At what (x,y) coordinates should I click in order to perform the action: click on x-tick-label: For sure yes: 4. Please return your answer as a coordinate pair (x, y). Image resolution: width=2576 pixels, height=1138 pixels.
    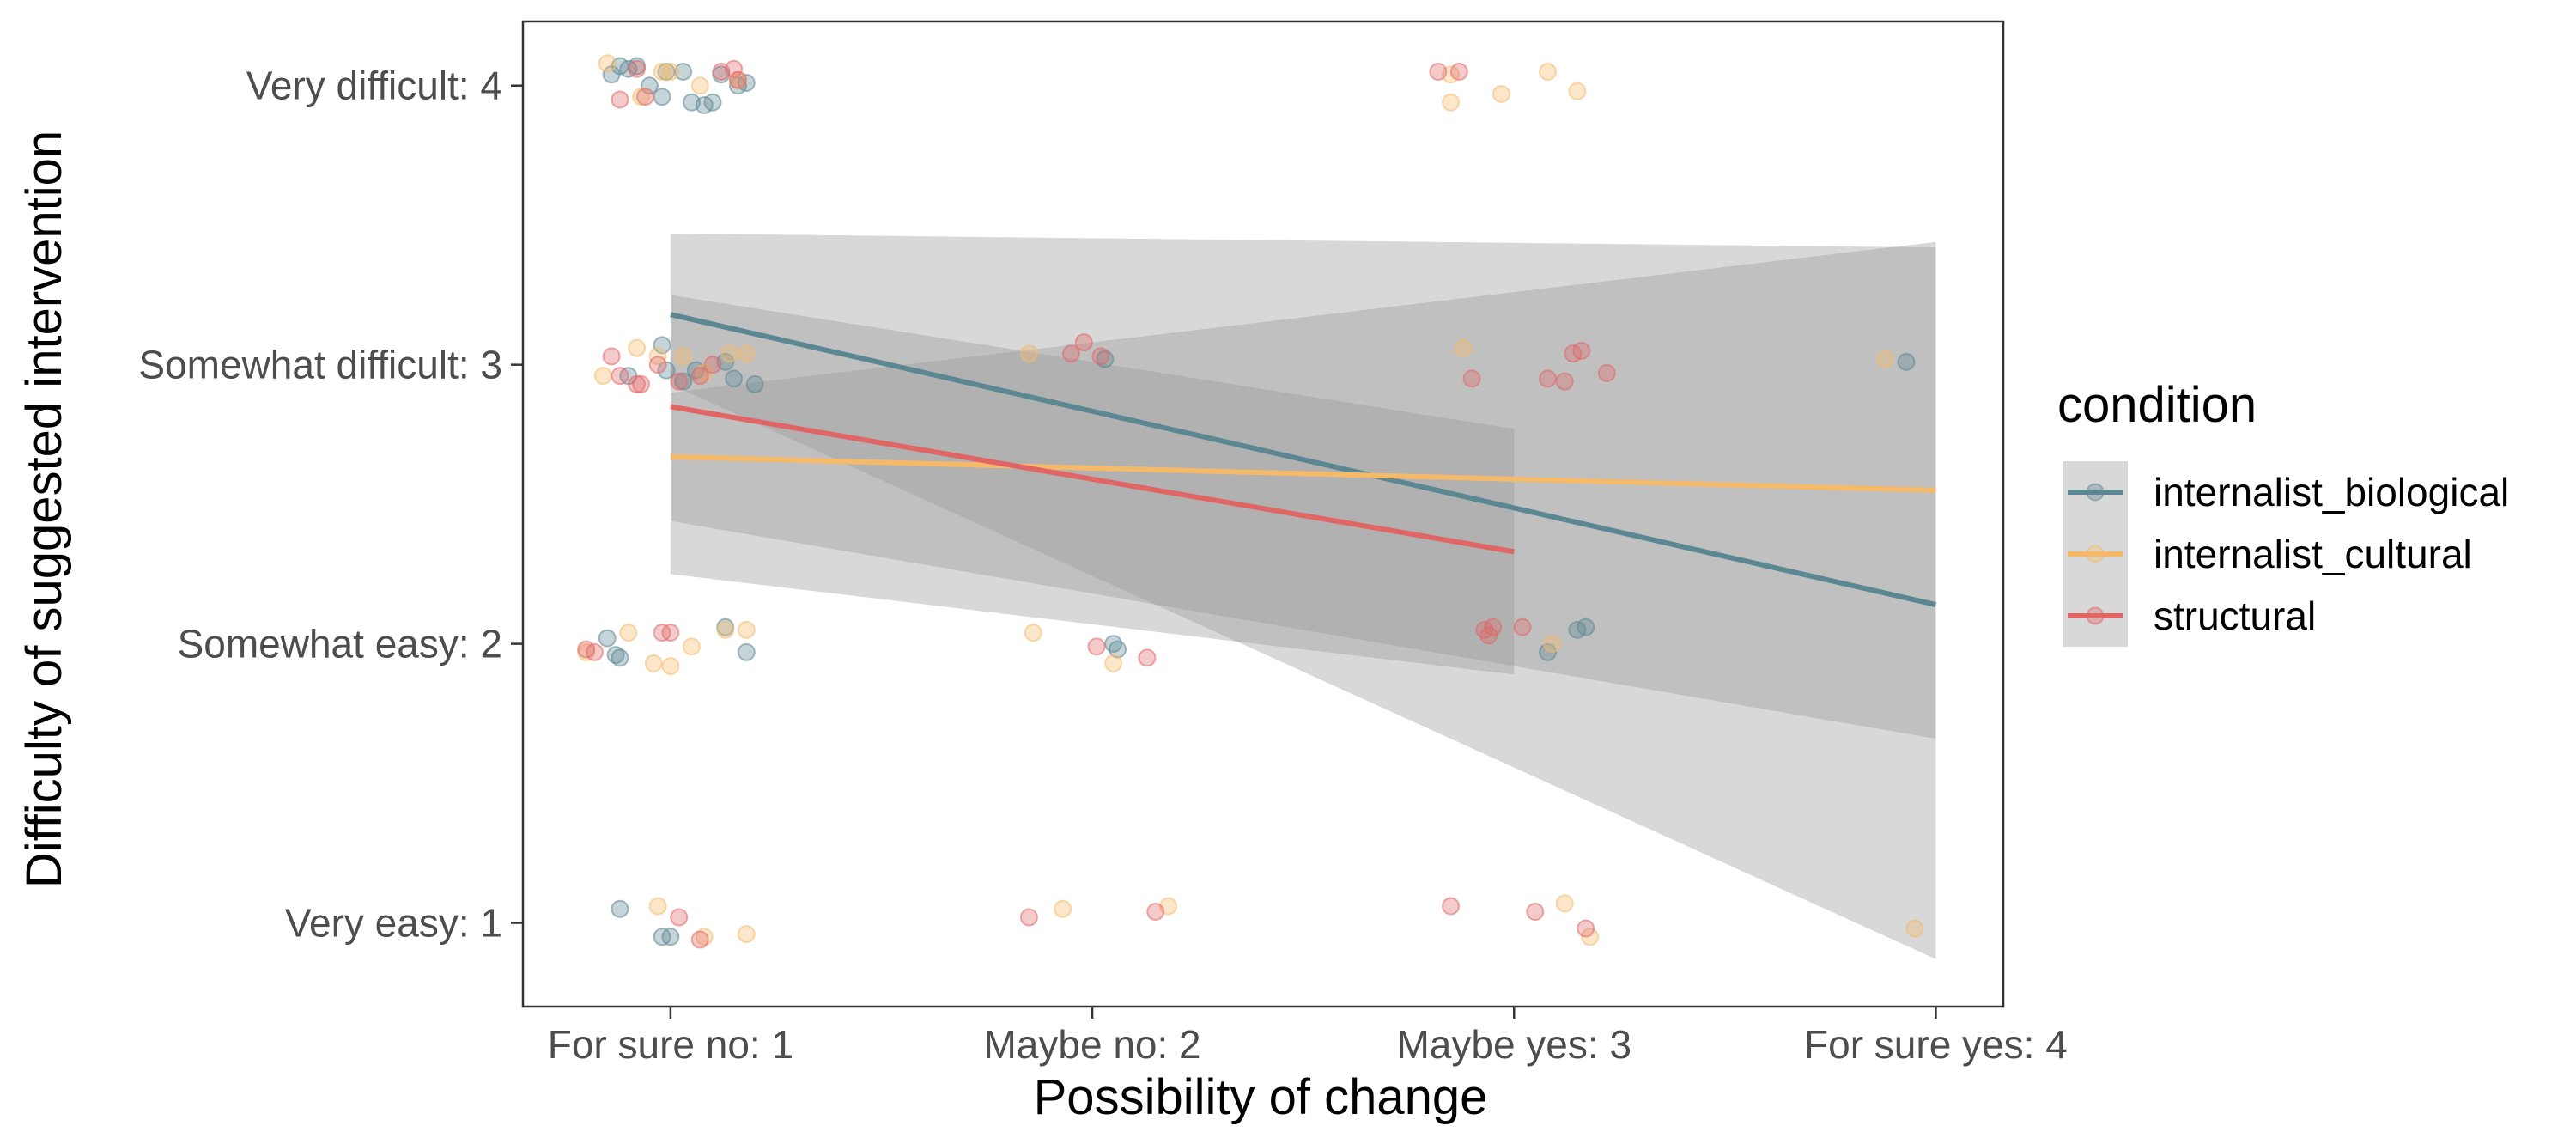
    Looking at the image, I should click on (1936, 1044).